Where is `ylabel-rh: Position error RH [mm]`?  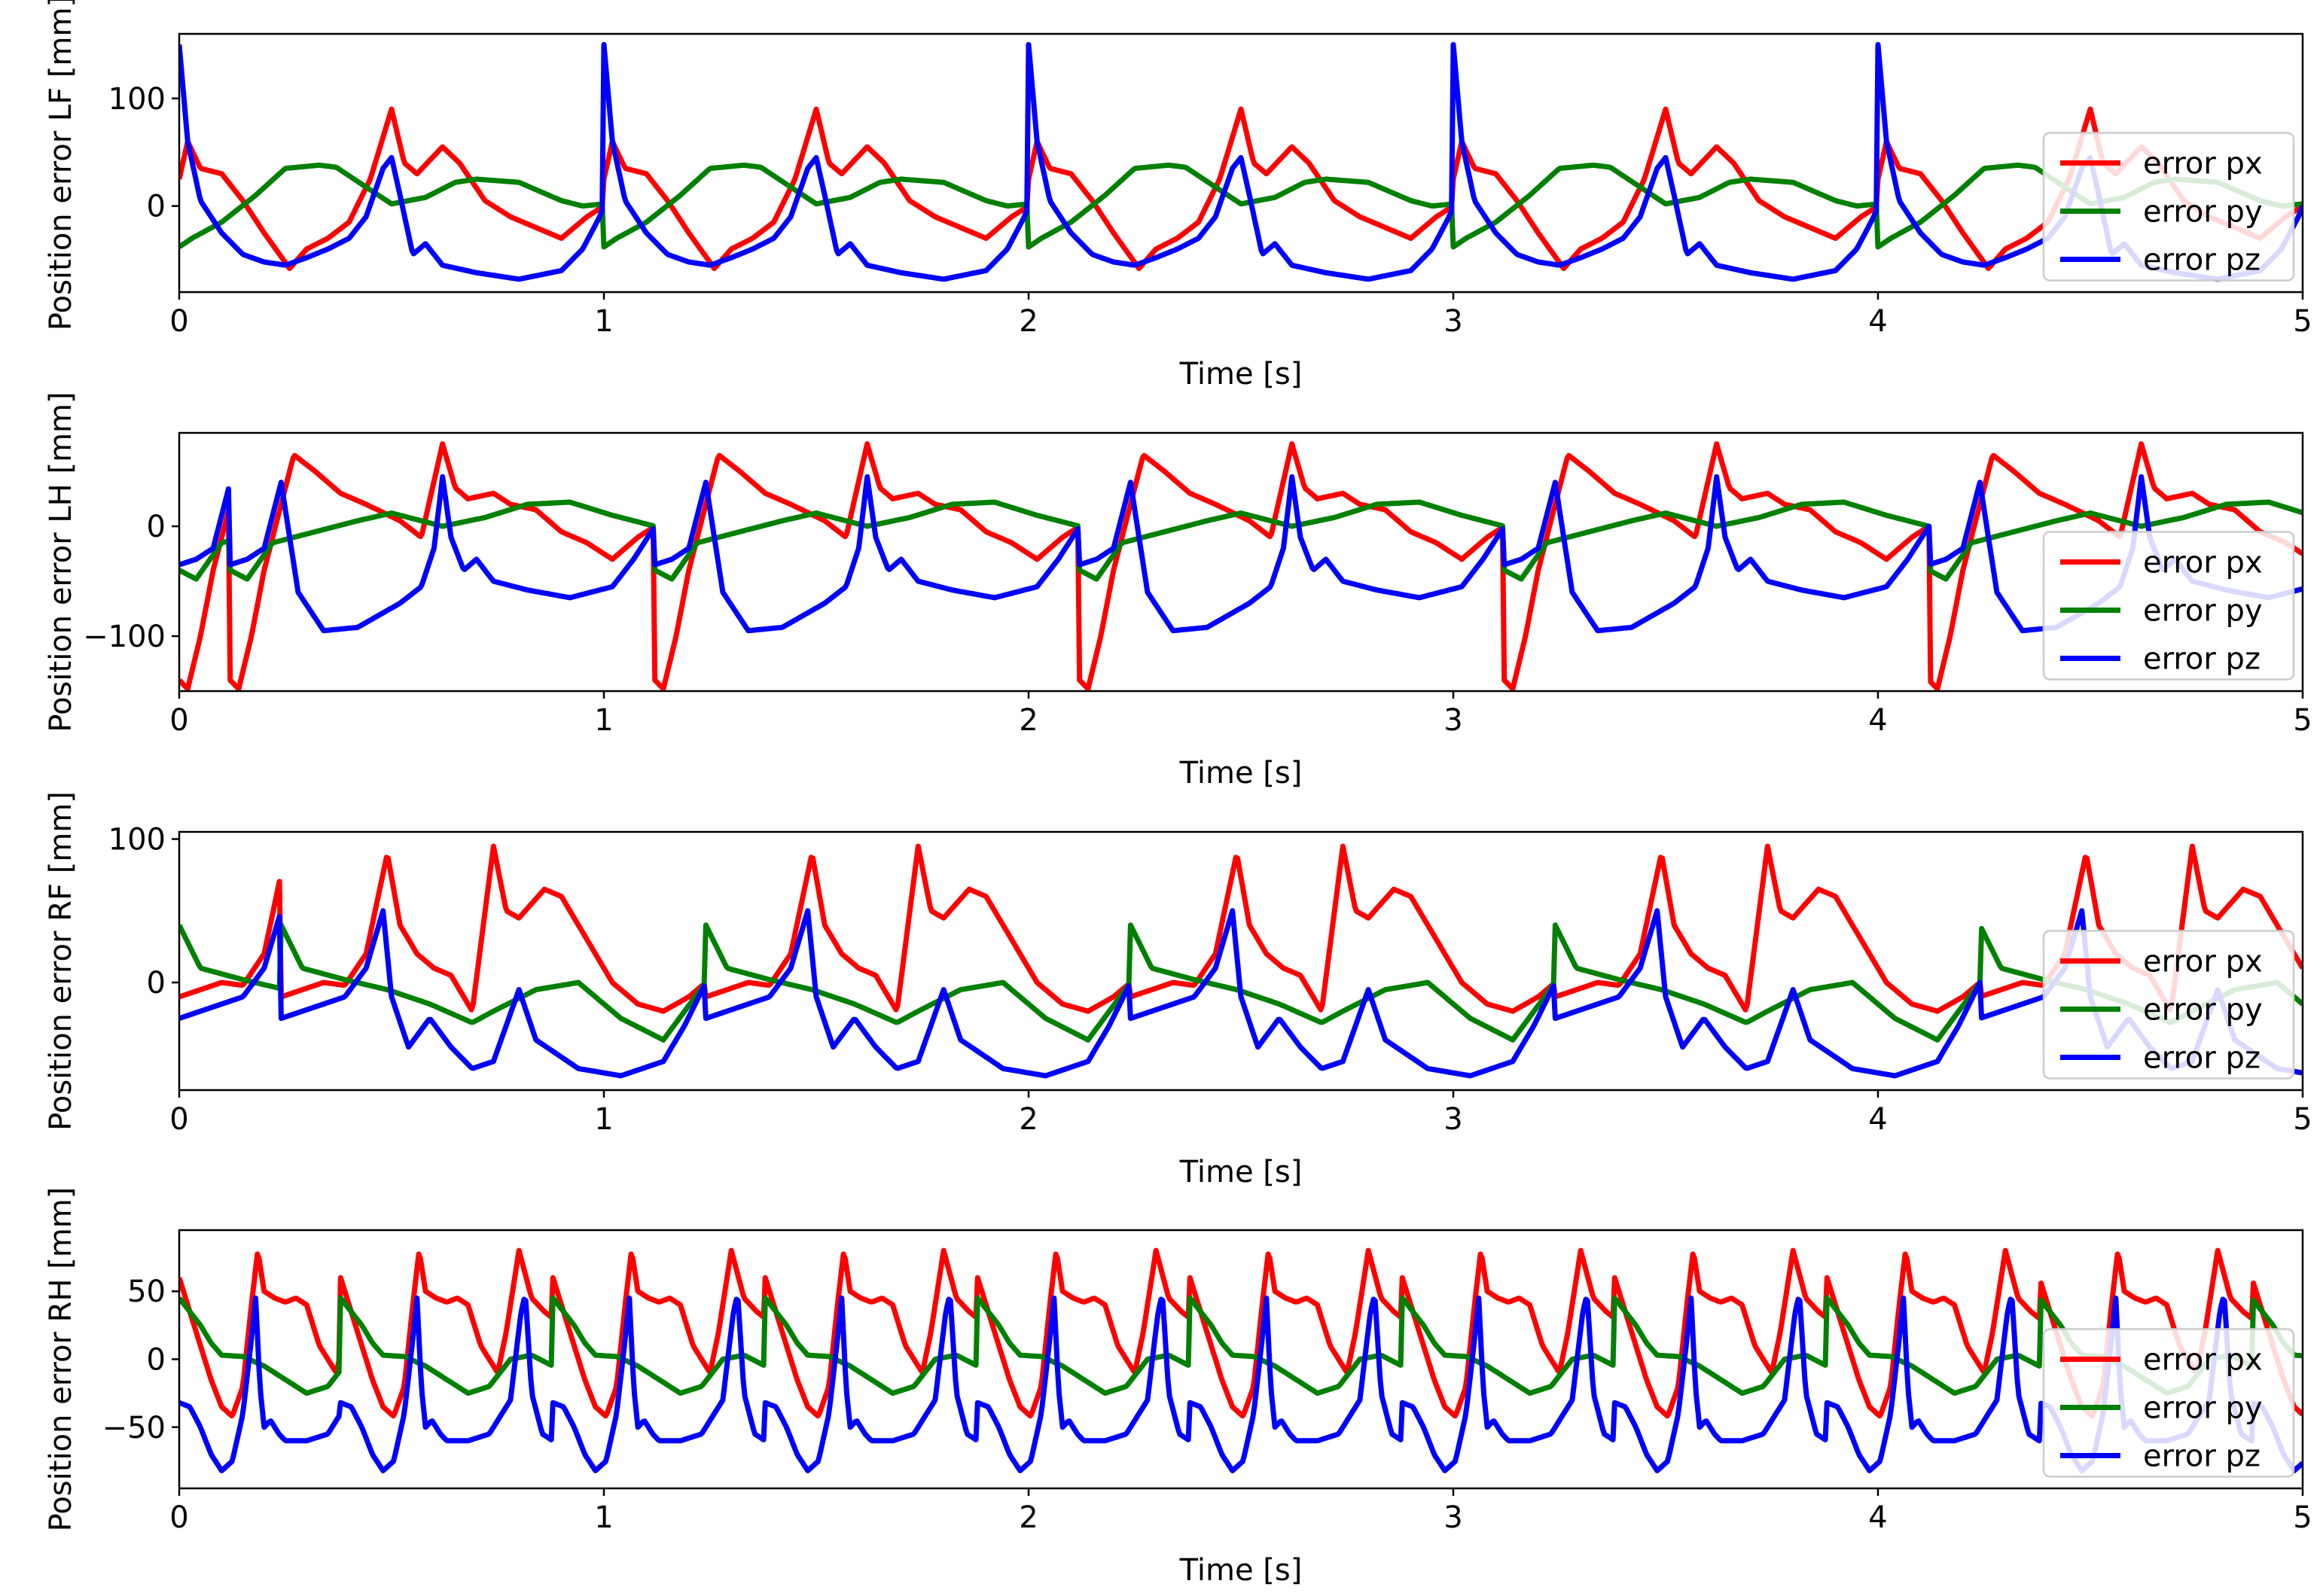 ylabel-rh: Position error RH [mm] is located at coordinates (61, 1360).